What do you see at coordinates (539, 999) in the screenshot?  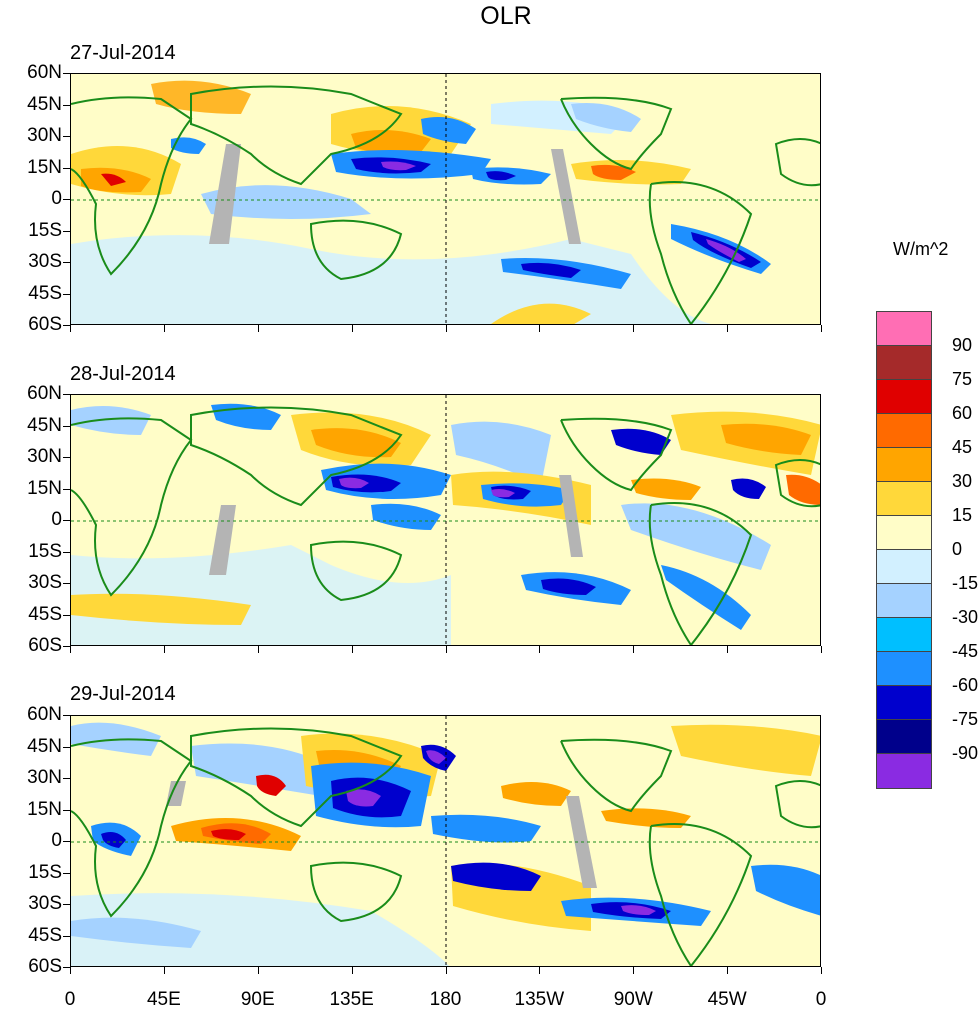 I see `lon-label: 135W` at bounding box center [539, 999].